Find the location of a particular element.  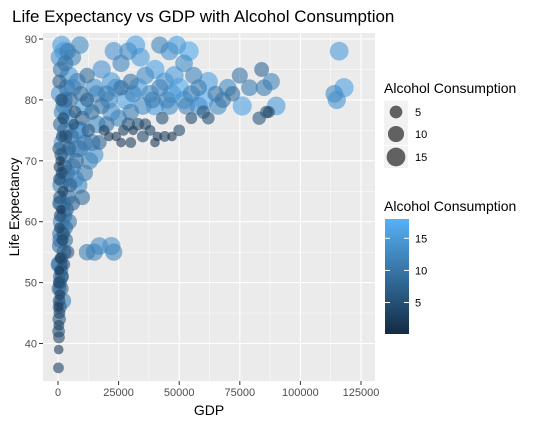

size-legend-label: 5 is located at coordinates (418, 113).